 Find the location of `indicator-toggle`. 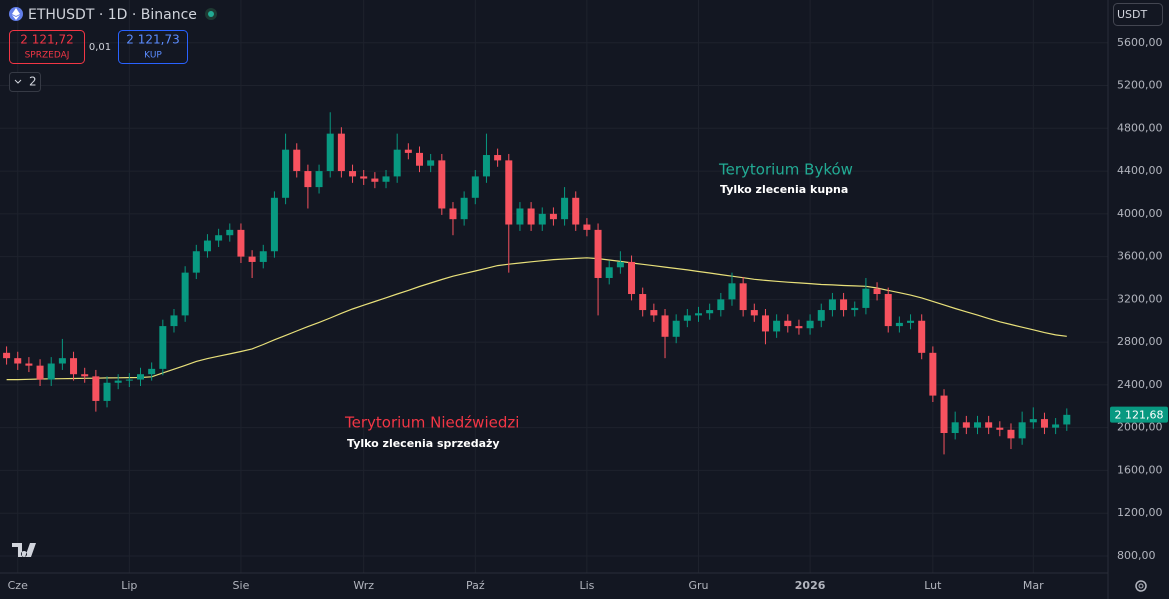

indicator-toggle is located at coordinates (25, 82).